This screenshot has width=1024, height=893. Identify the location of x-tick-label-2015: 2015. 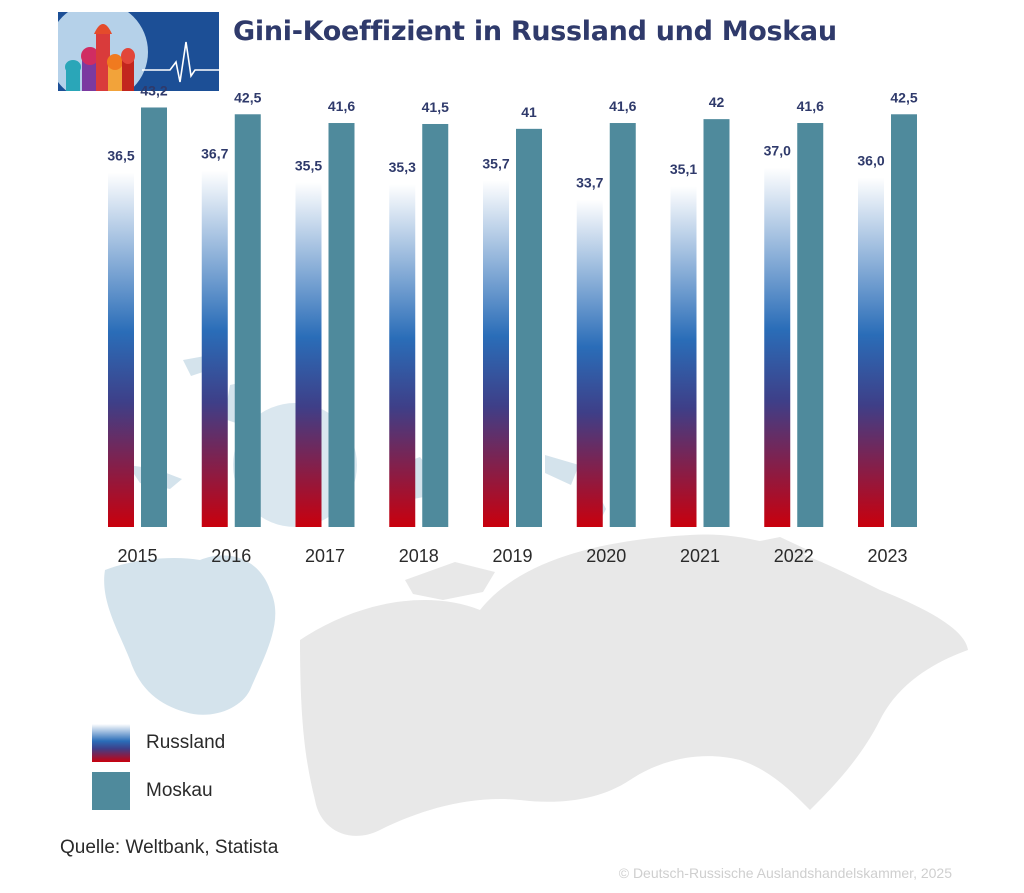
(137, 556).